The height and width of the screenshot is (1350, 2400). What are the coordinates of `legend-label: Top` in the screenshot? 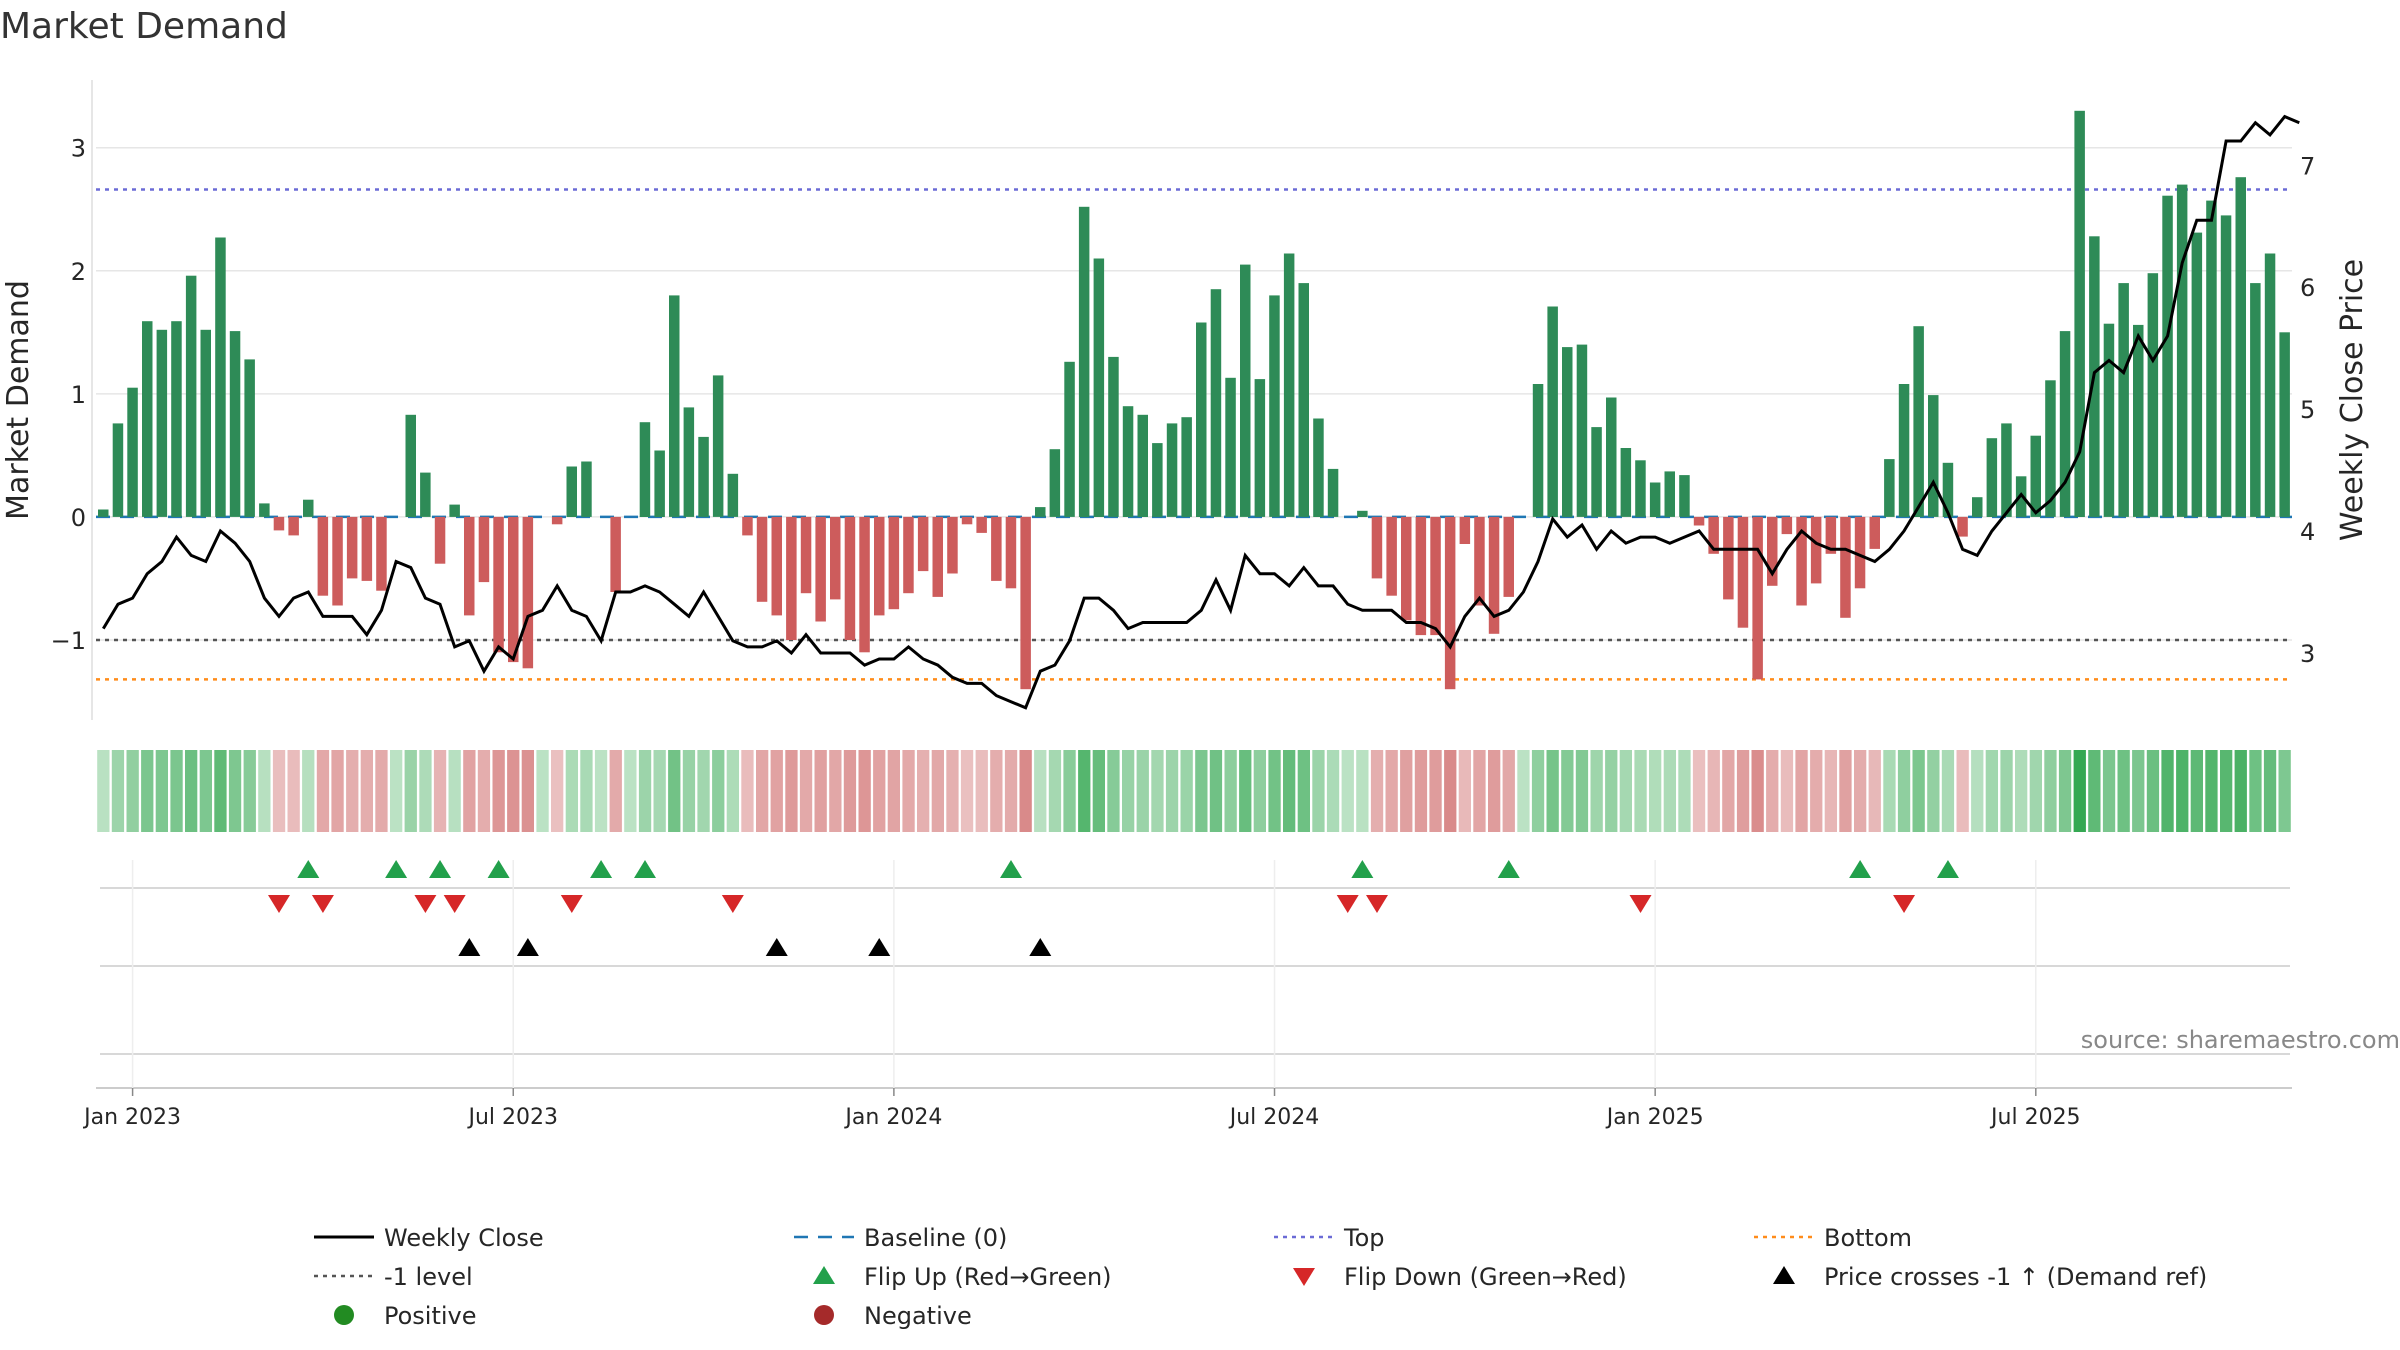 It's located at (1364, 1238).